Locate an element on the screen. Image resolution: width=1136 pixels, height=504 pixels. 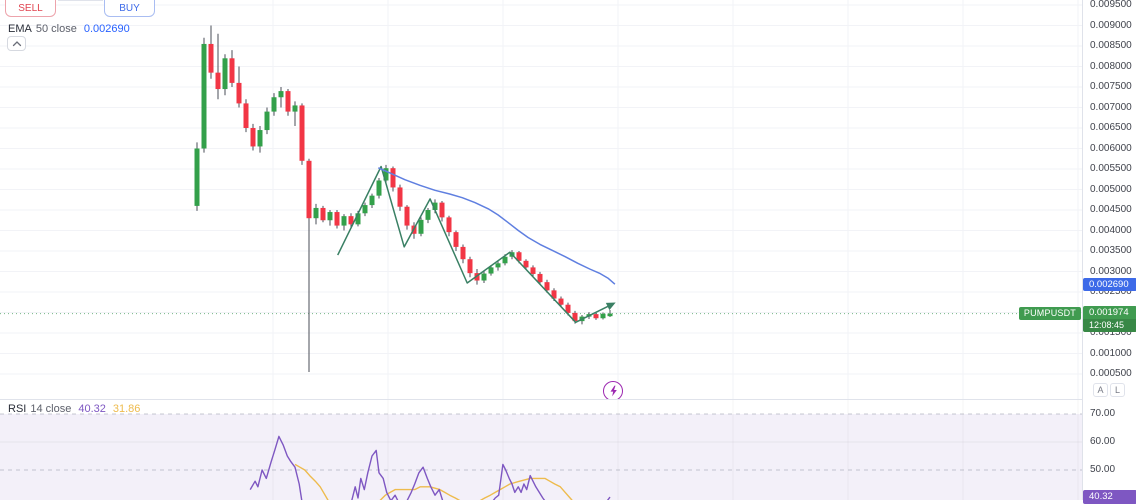
rsi-value-badge: 40.32 is located at coordinates (1109, 497).